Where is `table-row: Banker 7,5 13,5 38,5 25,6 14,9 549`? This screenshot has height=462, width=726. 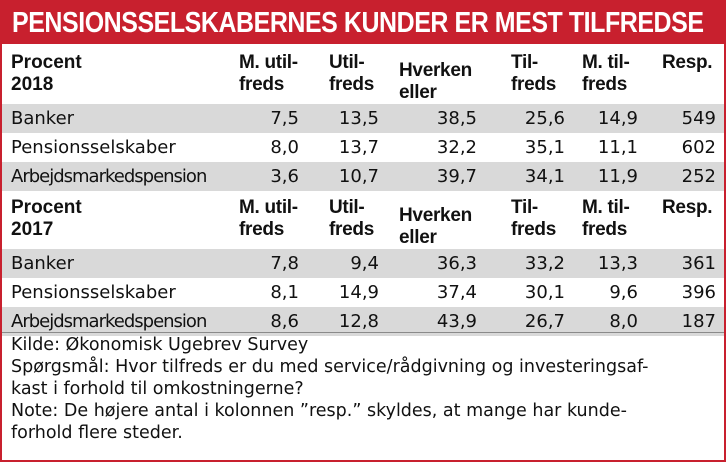
table-row: Banker 7,5 13,5 38,5 25,6 14,9 549 is located at coordinates (363, 118).